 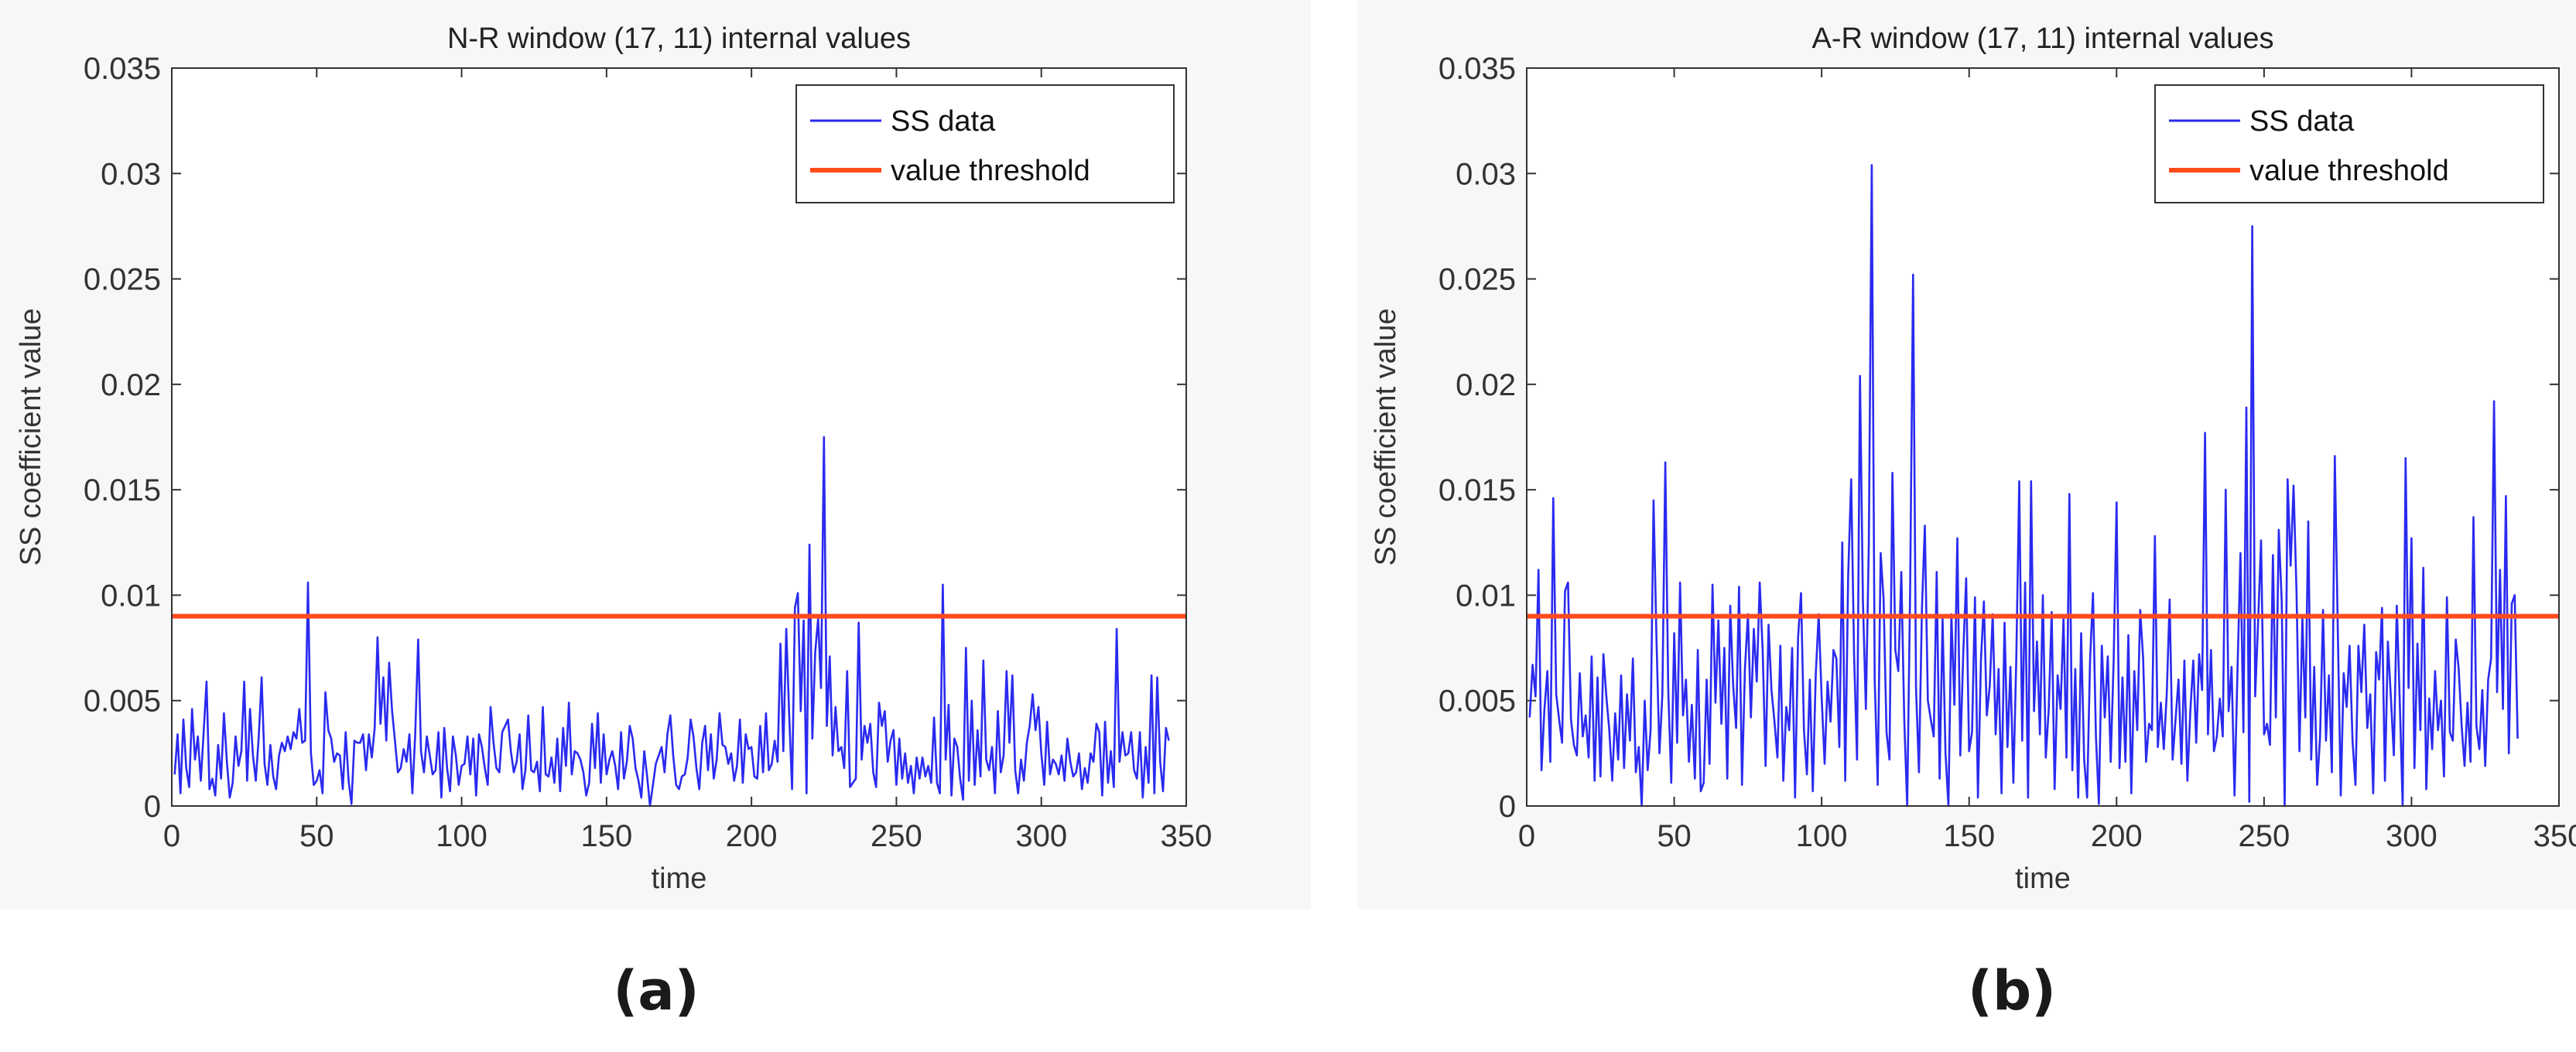 I want to click on panel-a-x-tick-label: 250, so click(x=897, y=836).